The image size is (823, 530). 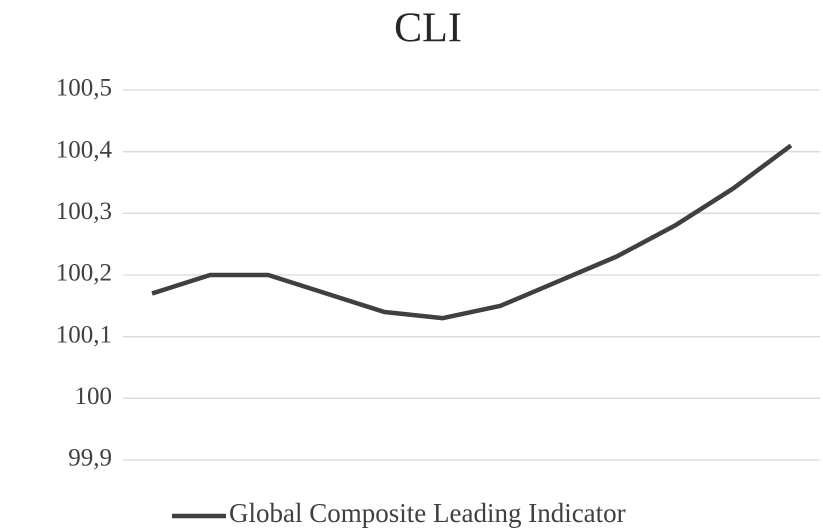 I want to click on y-tick-label: 99,9, so click(x=90, y=458).